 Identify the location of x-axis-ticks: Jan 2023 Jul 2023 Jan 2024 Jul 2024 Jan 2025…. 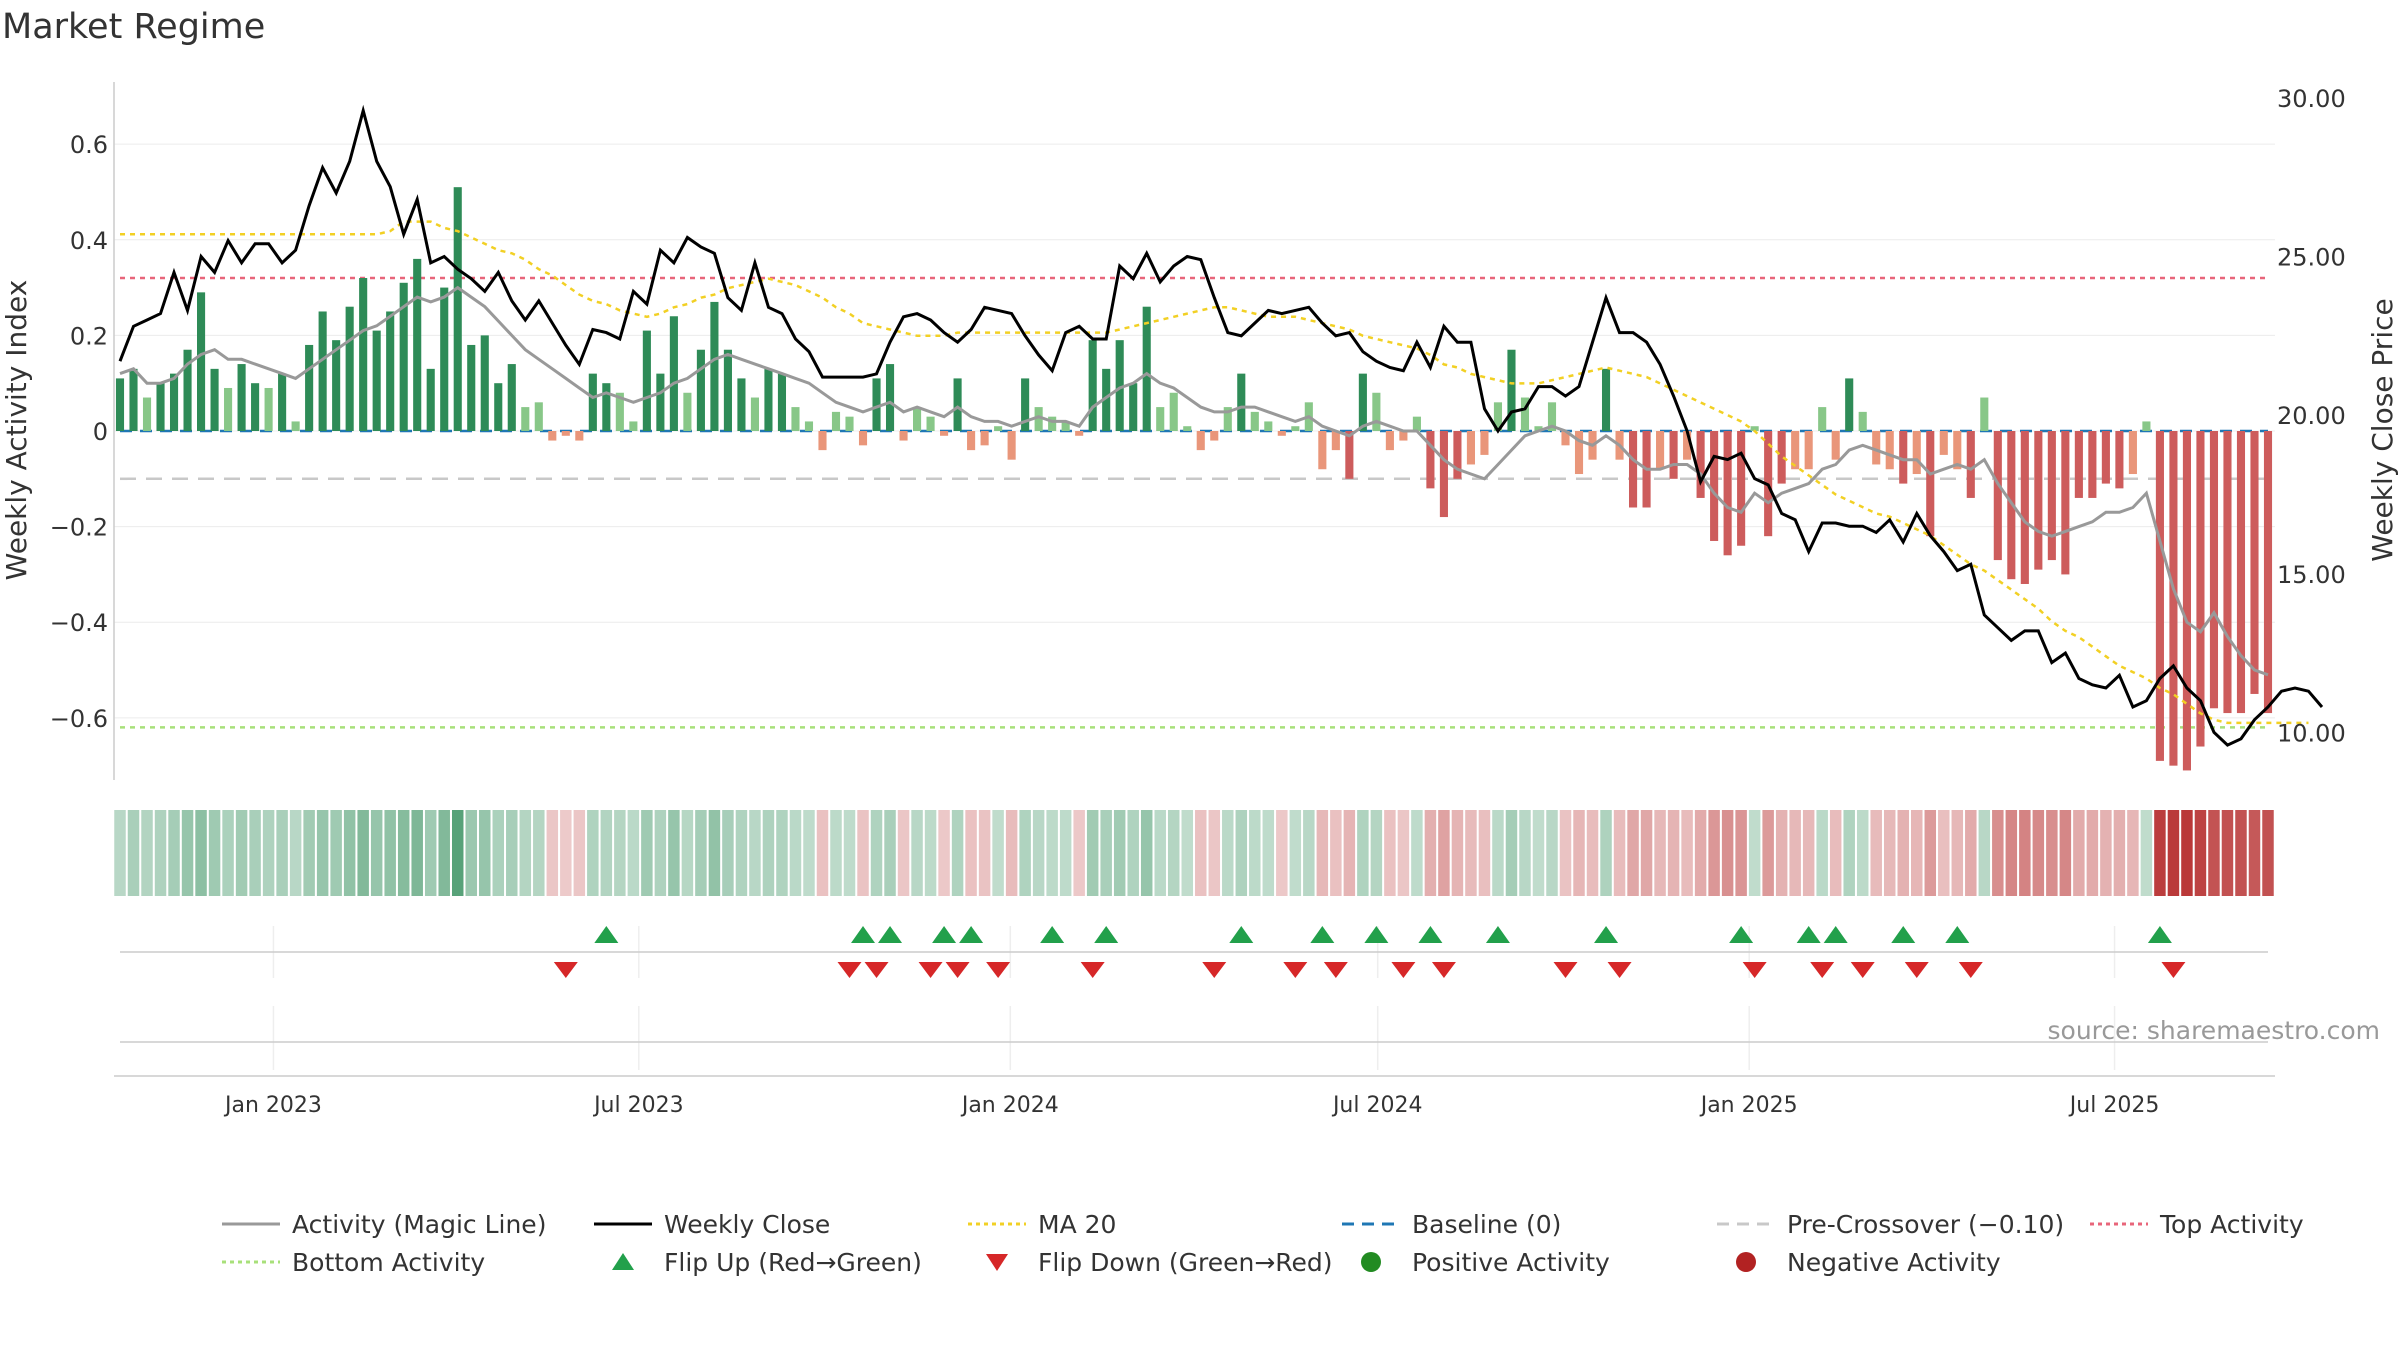
(1191, 1105).